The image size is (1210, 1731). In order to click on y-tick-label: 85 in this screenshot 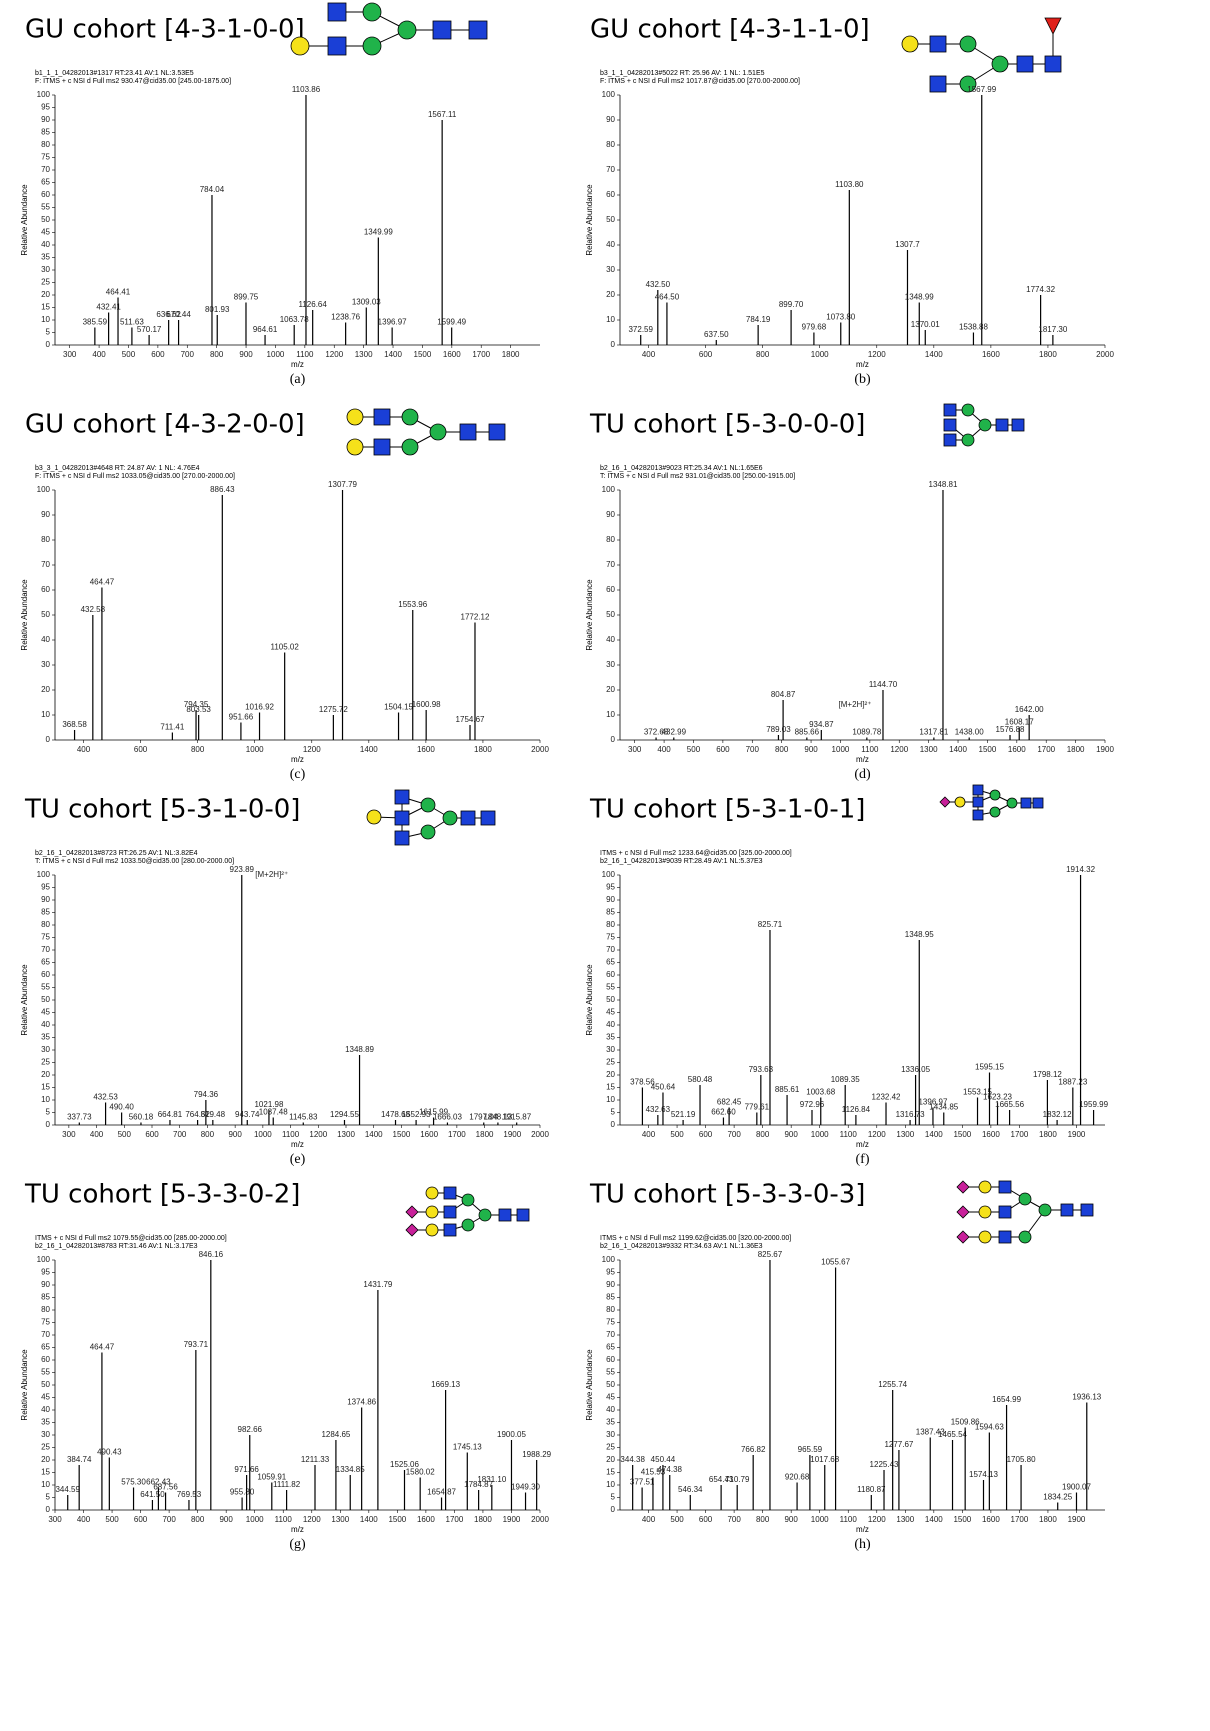, I will do `click(610, 1297)`.